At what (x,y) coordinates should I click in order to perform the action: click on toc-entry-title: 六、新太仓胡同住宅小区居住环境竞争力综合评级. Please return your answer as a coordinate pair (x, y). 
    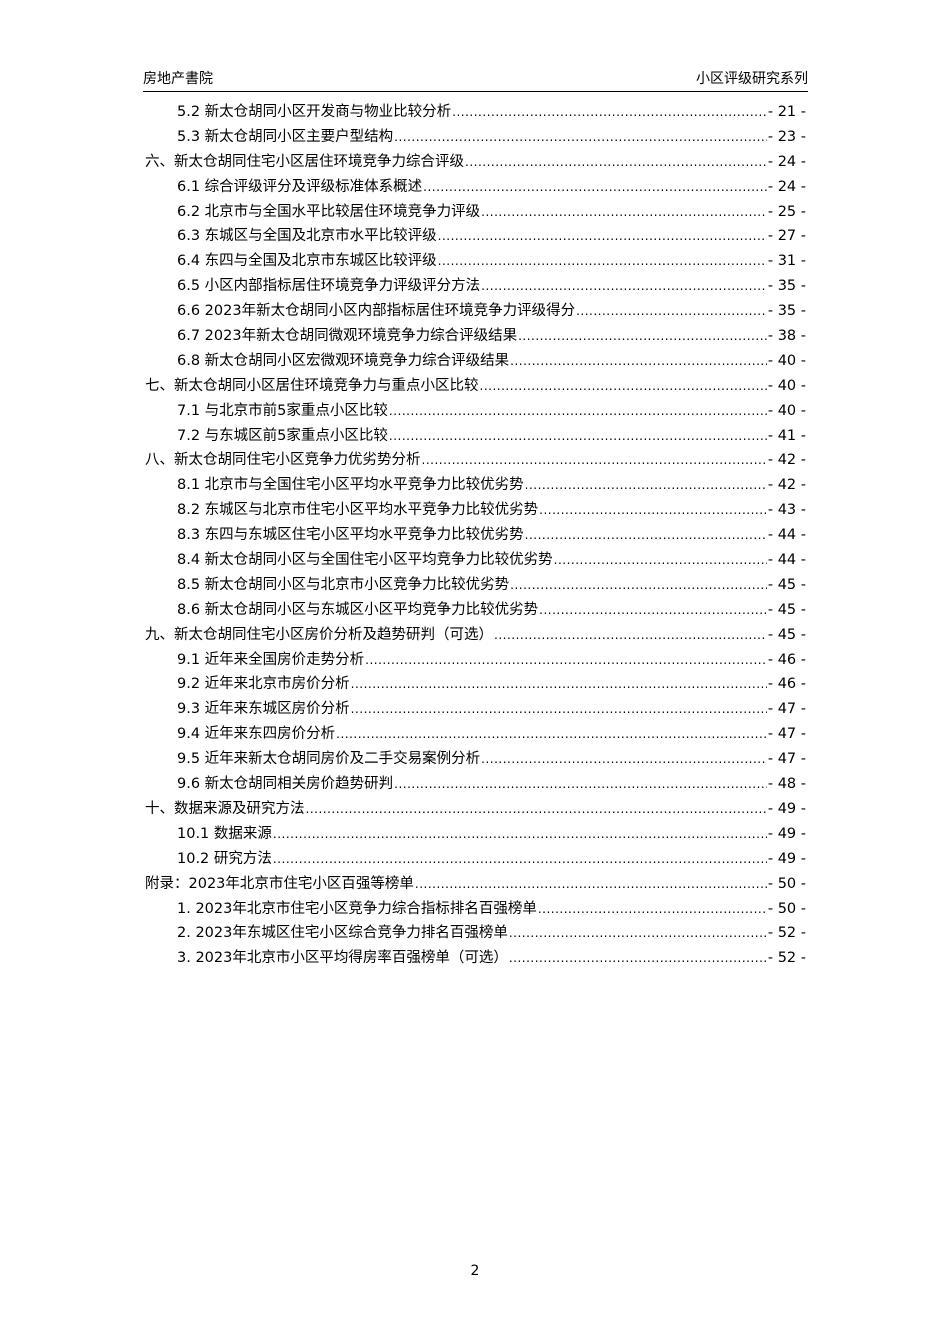
    Looking at the image, I should click on (304, 161).